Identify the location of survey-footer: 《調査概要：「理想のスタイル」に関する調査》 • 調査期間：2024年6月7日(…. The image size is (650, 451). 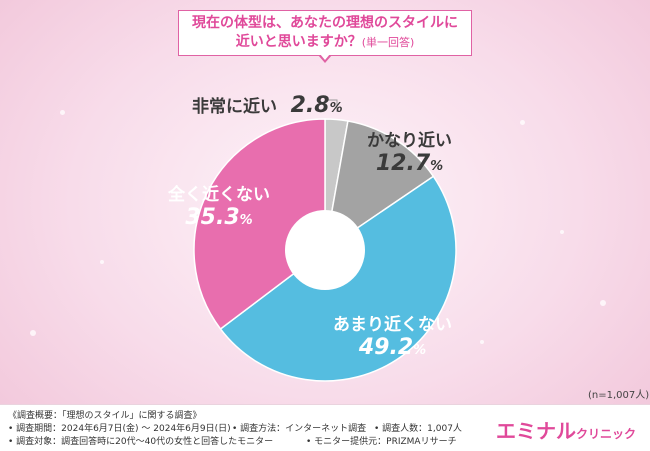
(325, 427).